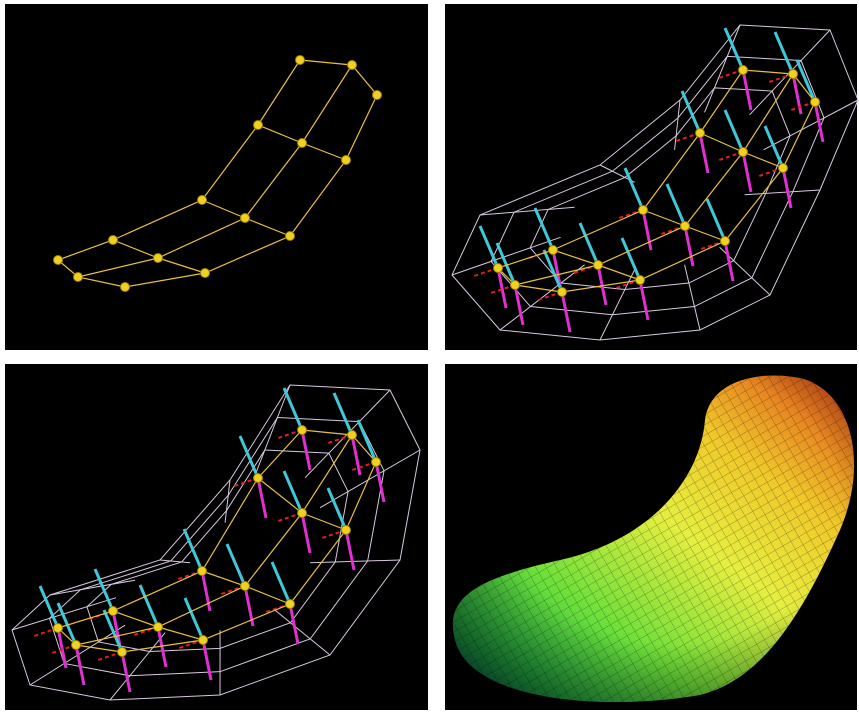 The image size is (859, 713). What do you see at coordinates (217, 173) in the screenshot?
I see `control-grid` at bounding box center [217, 173].